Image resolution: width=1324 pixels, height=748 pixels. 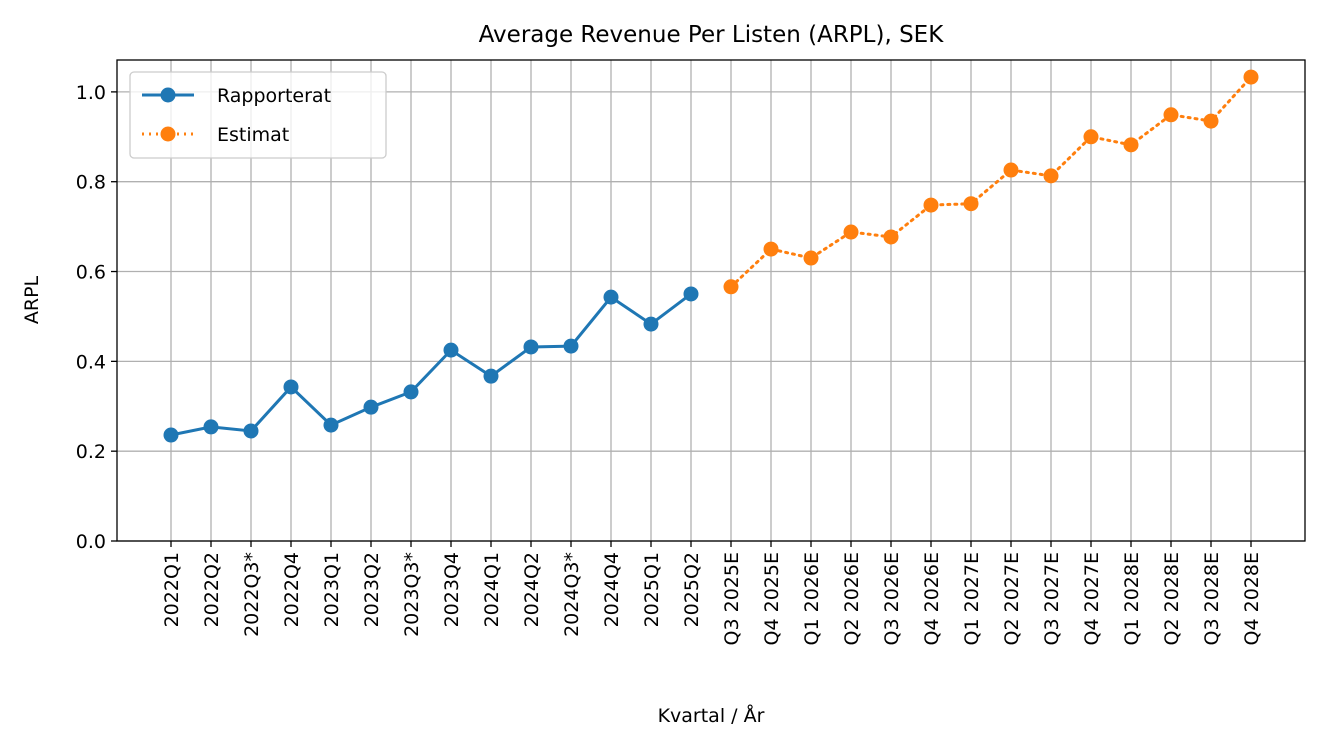 What do you see at coordinates (253, 135) in the screenshot?
I see `legend-label: Estimat` at bounding box center [253, 135].